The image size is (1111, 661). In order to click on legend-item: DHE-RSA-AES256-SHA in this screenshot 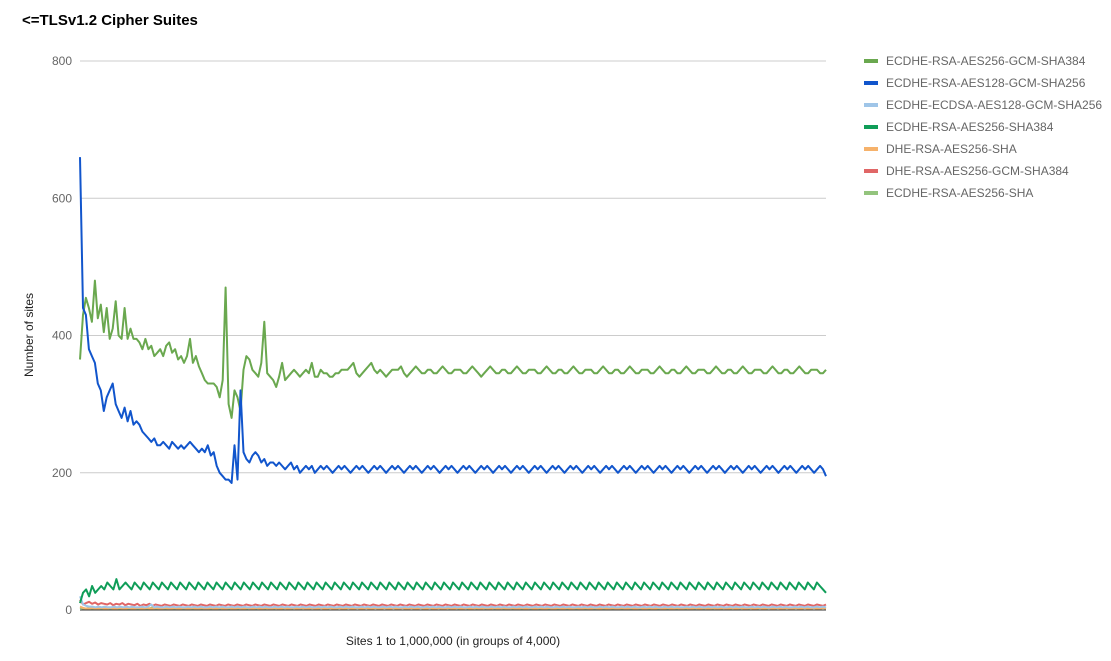, I will do `click(940, 149)`.